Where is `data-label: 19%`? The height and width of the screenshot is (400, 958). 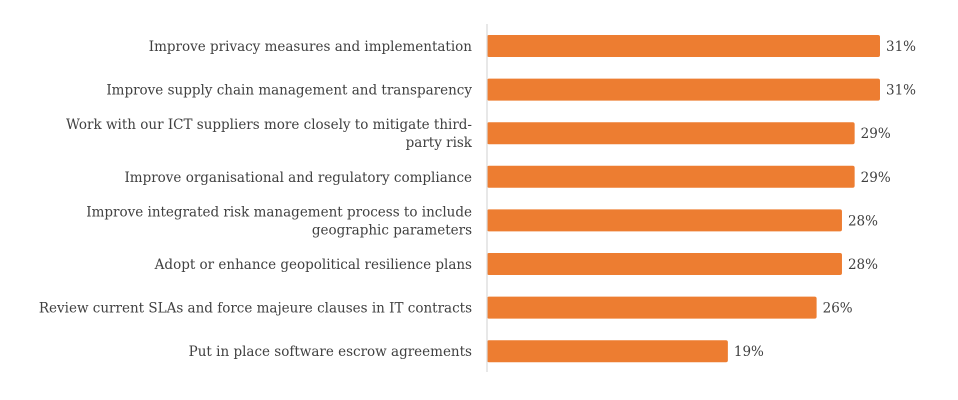 data-label: 19% is located at coordinates (749, 352).